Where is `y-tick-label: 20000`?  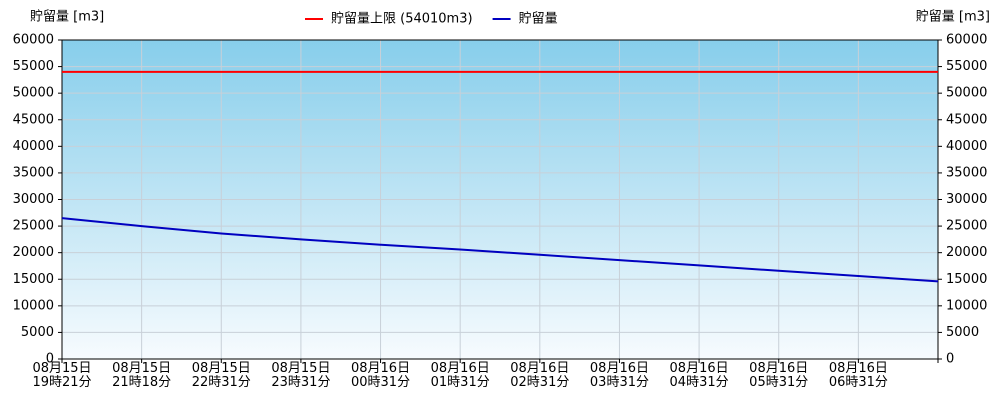
y-tick-label: 20000 is located at coordinates (33, 252).